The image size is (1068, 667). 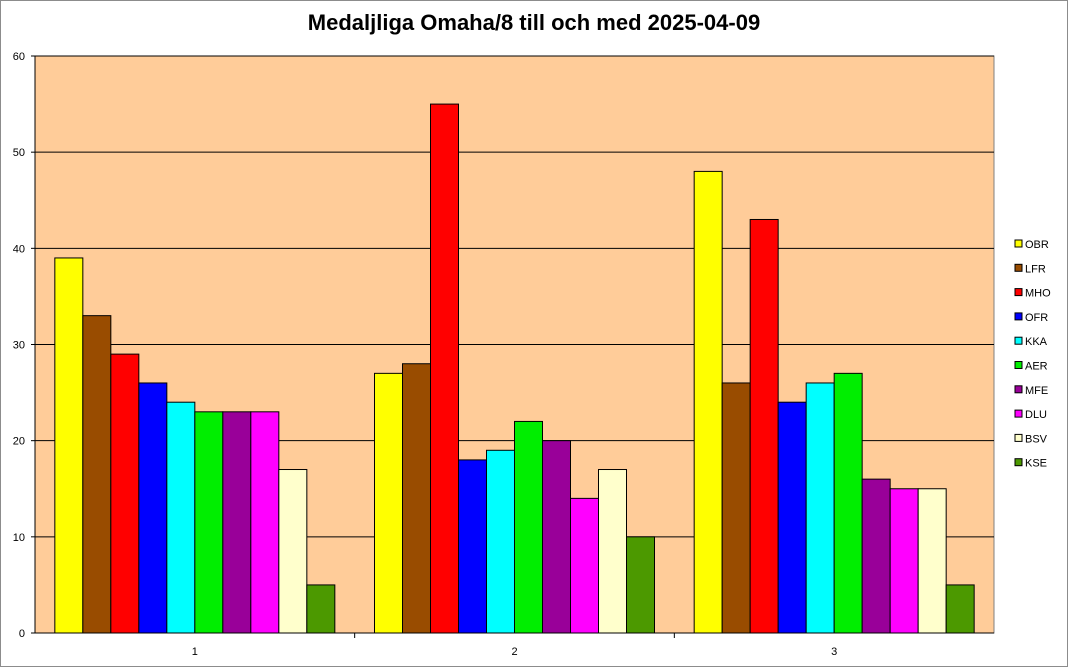 I want to click on y-tick-label: 20, so click(x=19, y=442).